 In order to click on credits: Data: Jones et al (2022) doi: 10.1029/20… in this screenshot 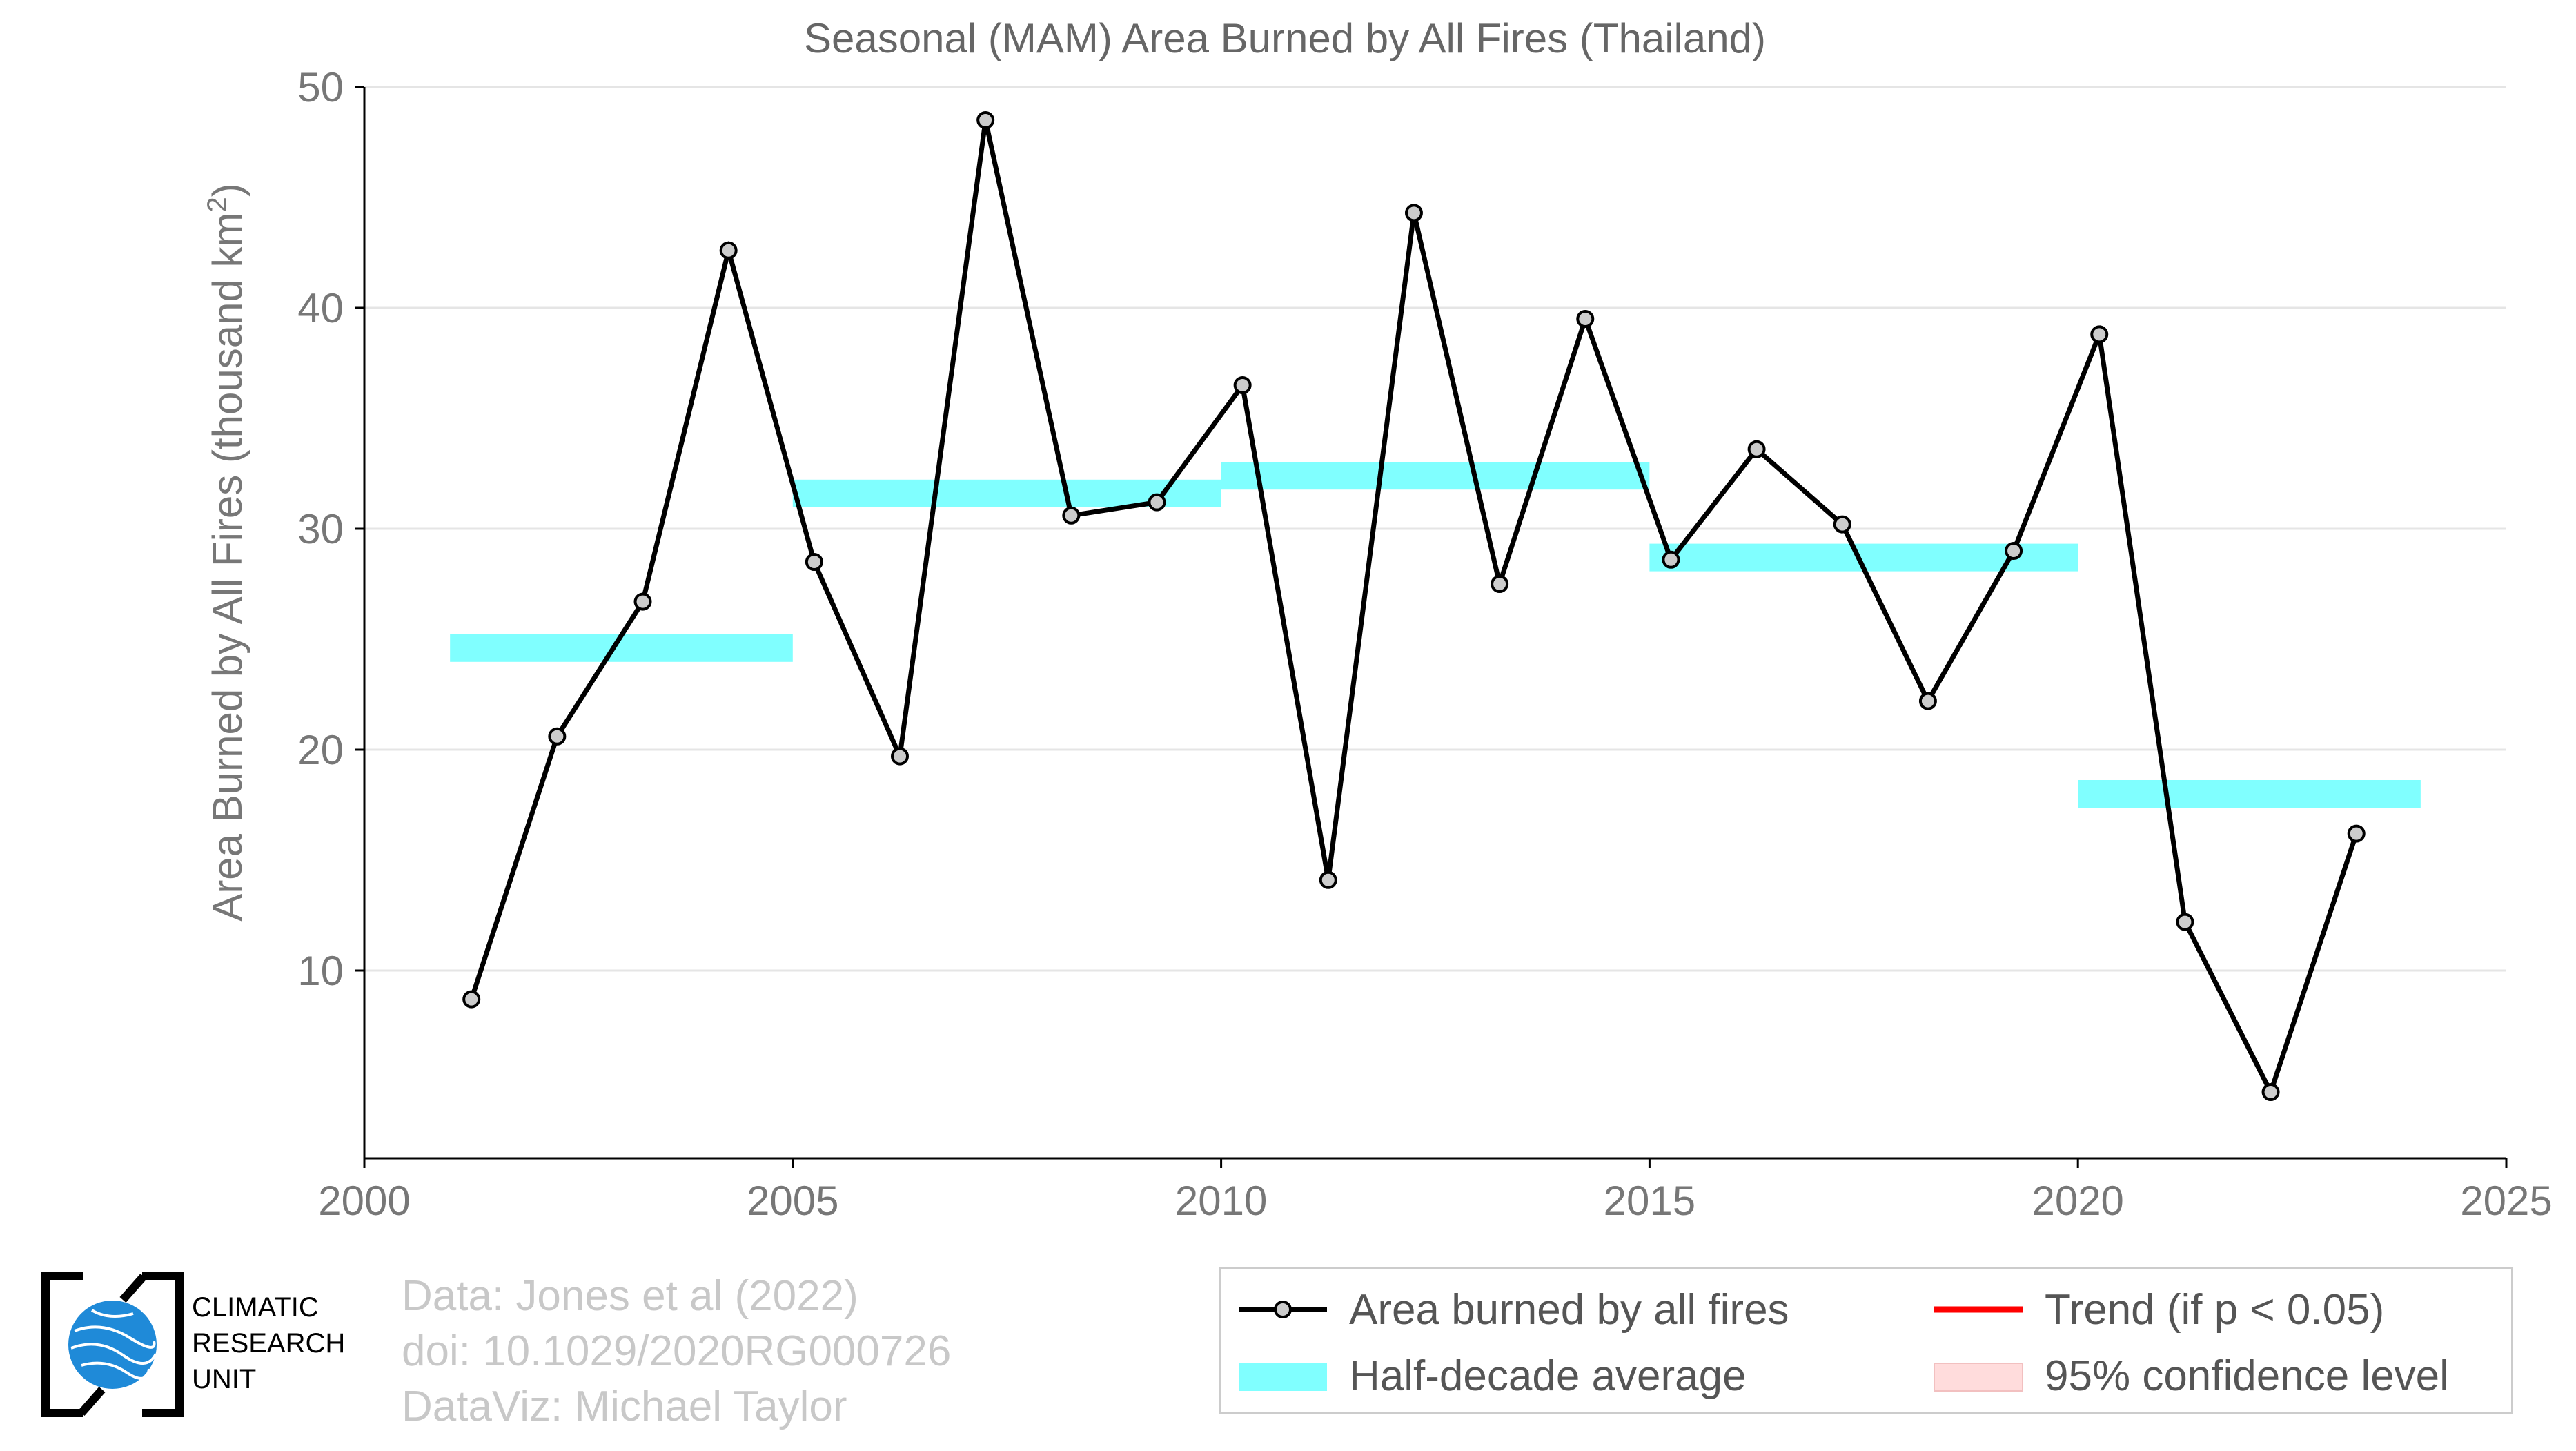, I will do `click(676, 1352)`.